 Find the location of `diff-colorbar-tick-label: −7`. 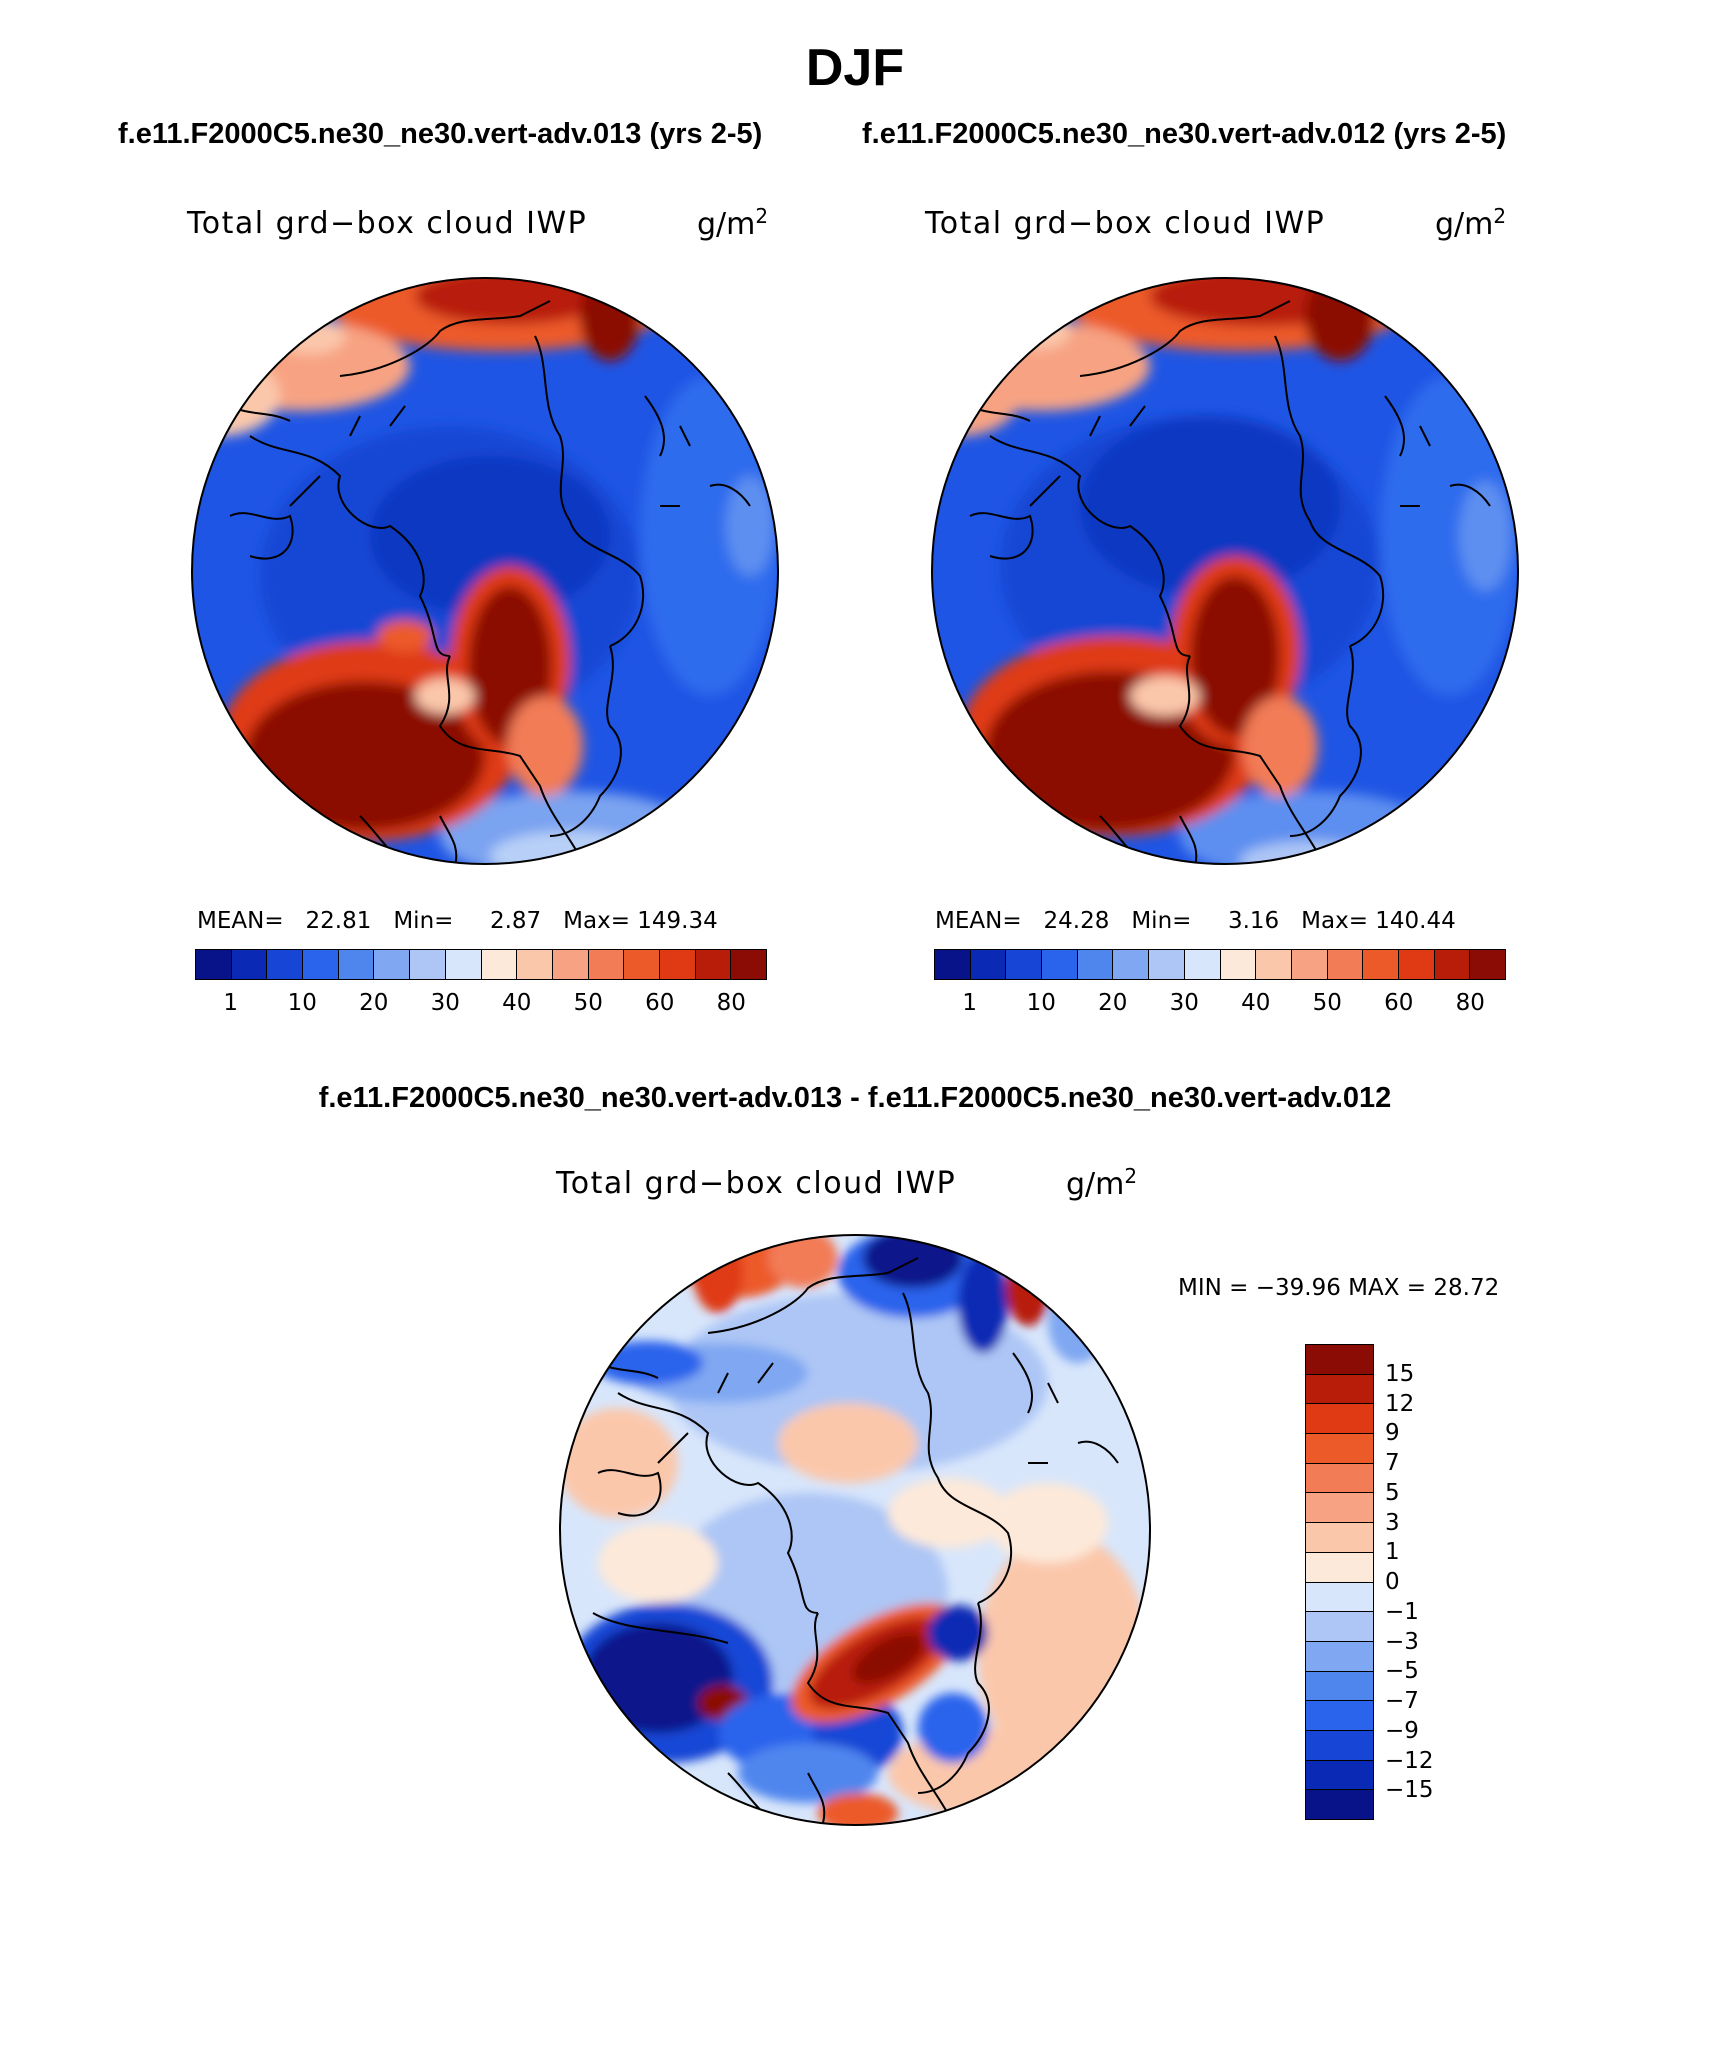

diff-colorbar-tick-label: −7 is located at coordinates (1402, 1701).